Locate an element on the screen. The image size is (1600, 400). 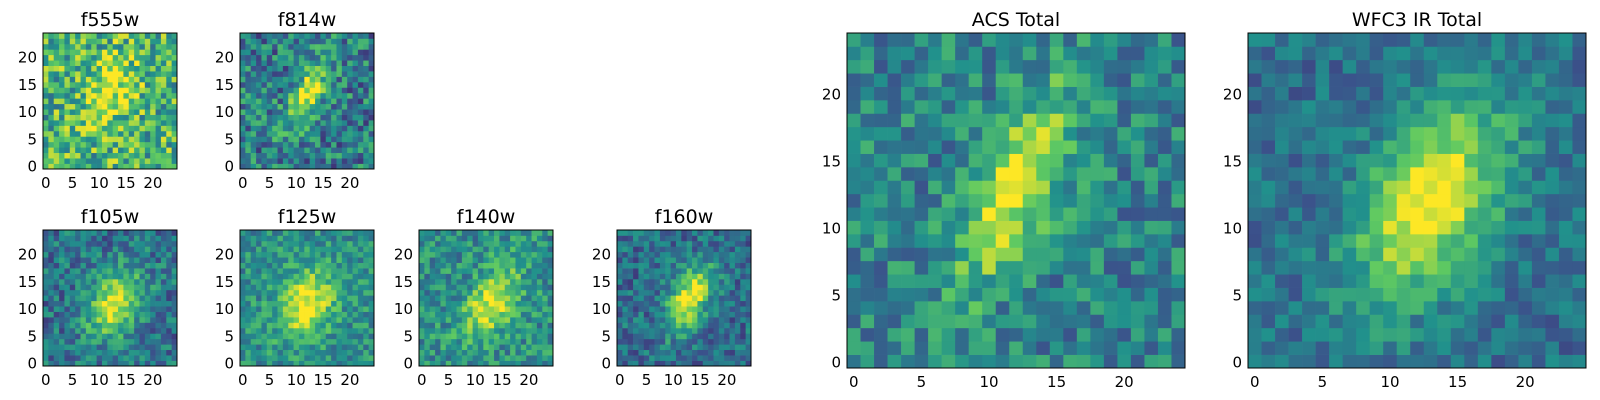
x-tick-label: 20 is located at coordinates (349, 380).